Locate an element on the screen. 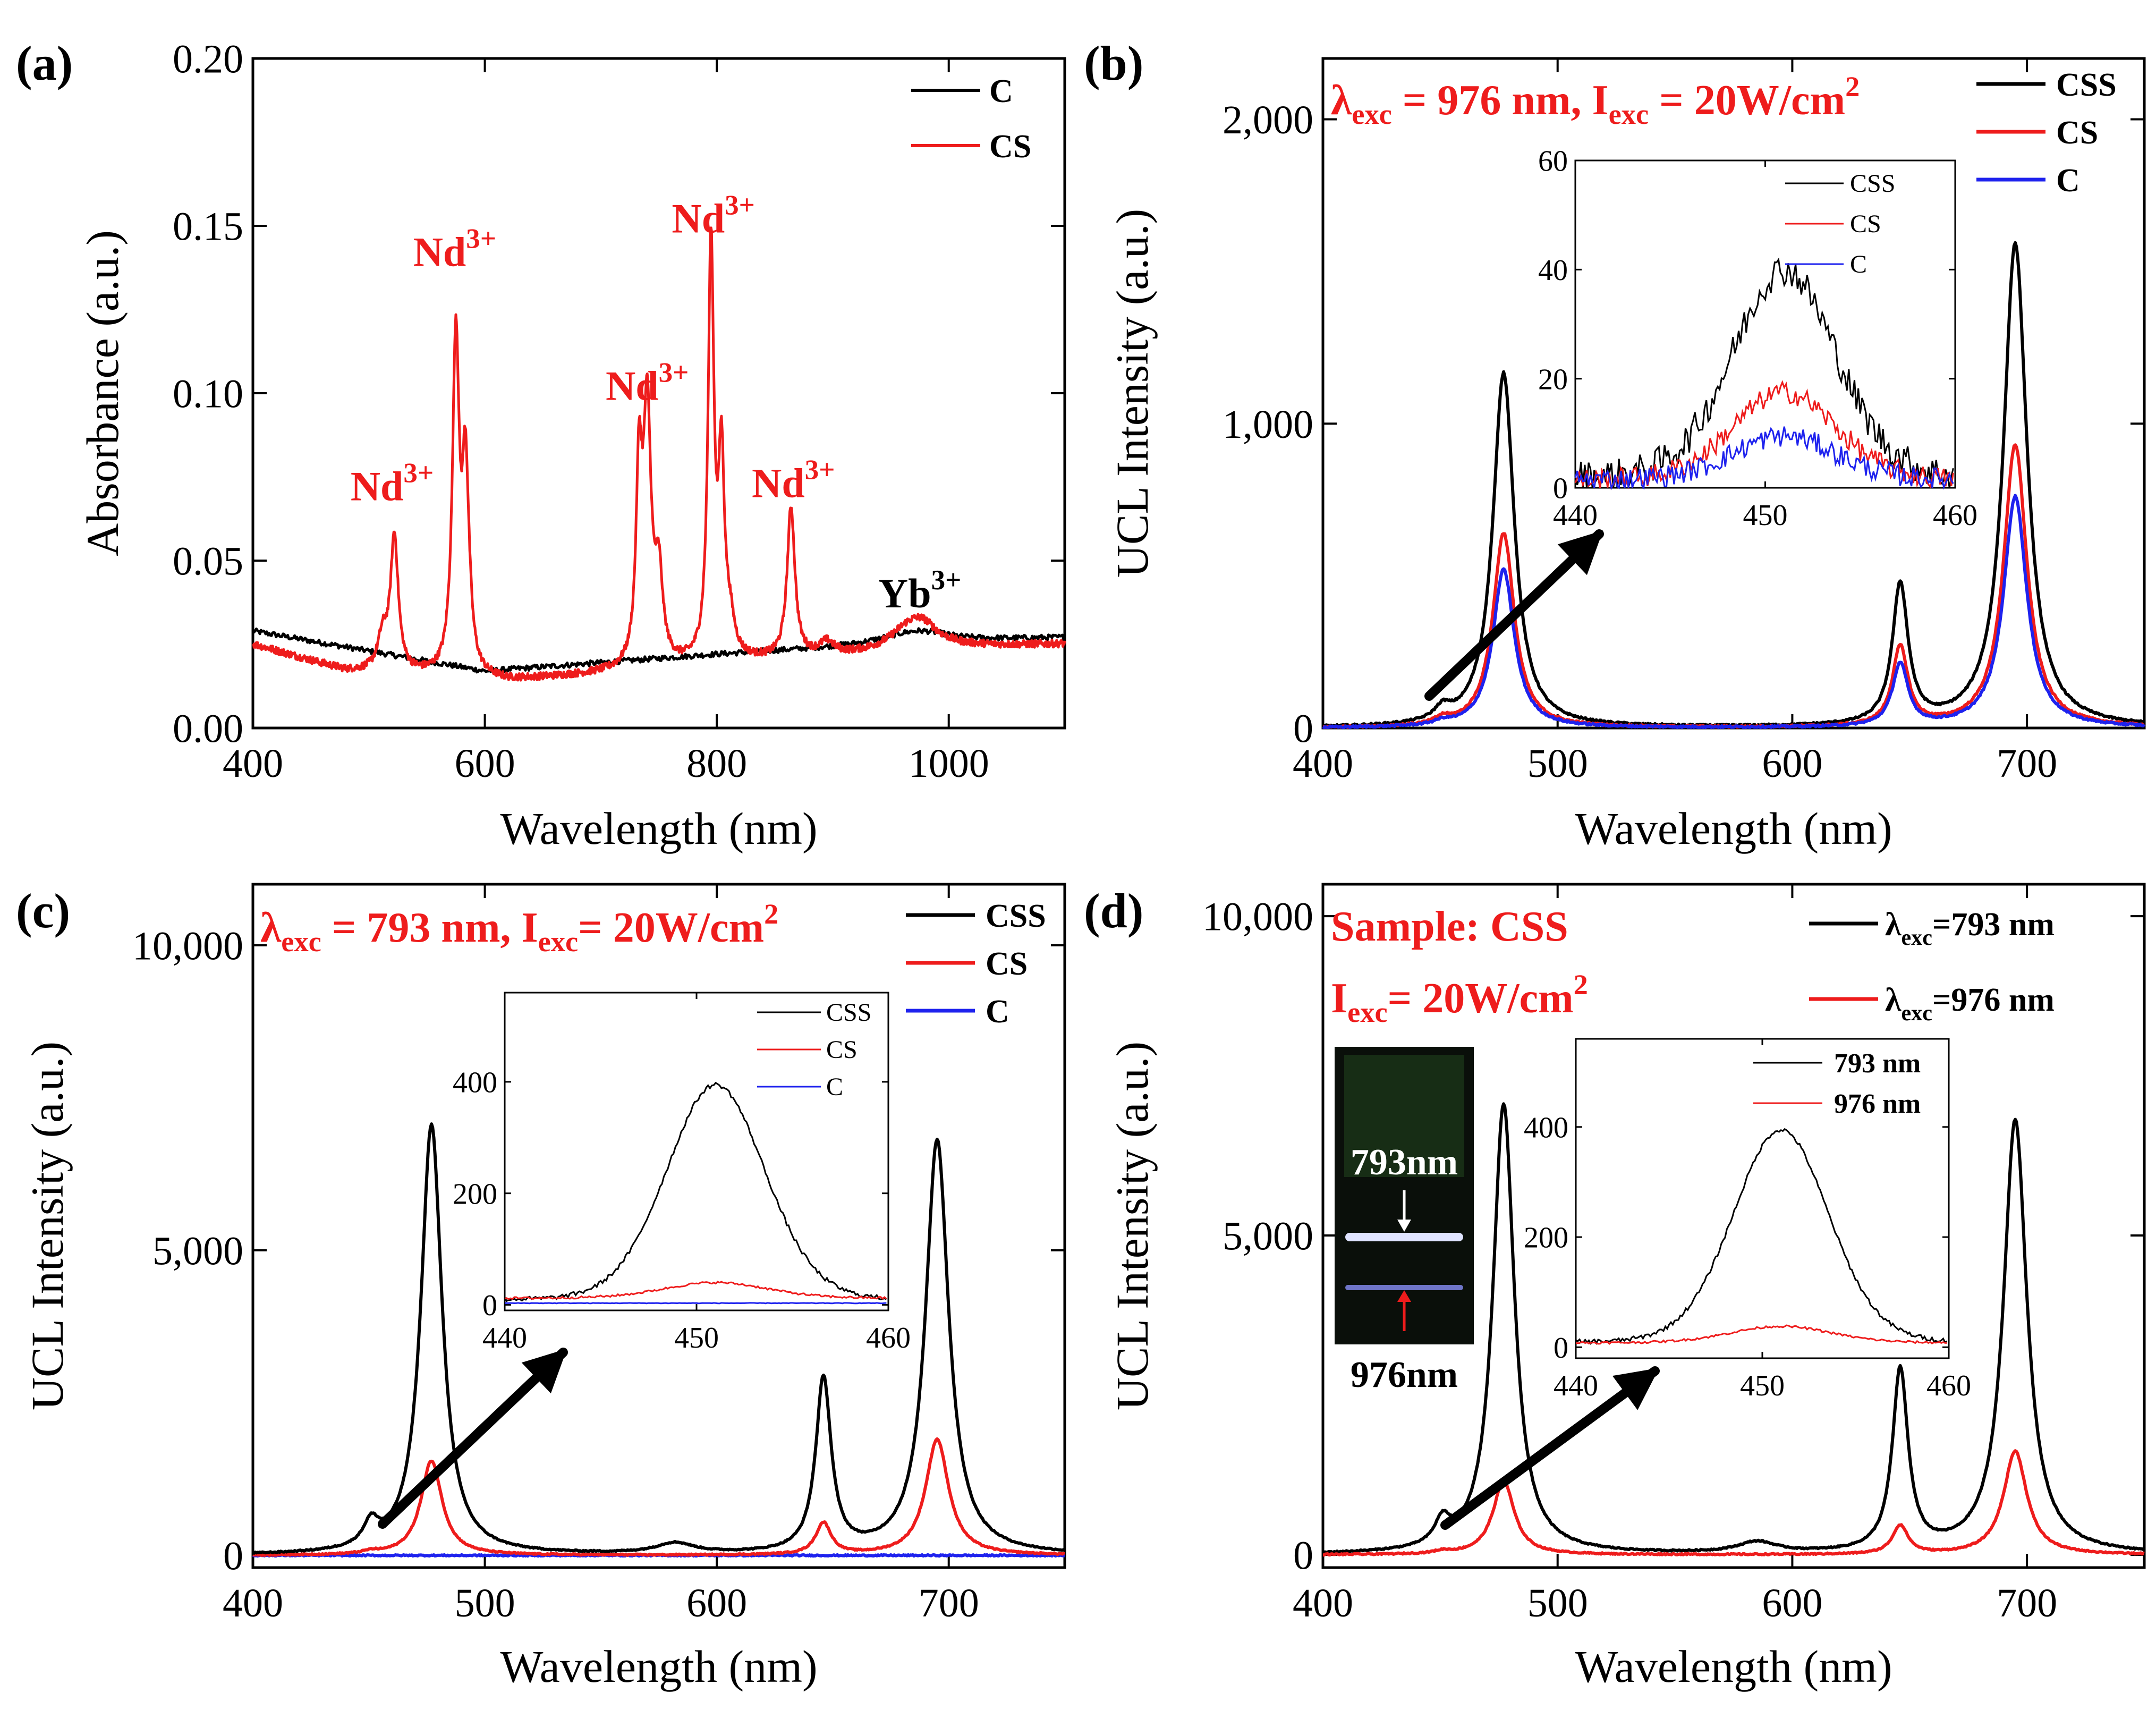 This screenshot has width=2156, height=1710. panel-b-zoom-arrow is located at coordinates (1514, 615).